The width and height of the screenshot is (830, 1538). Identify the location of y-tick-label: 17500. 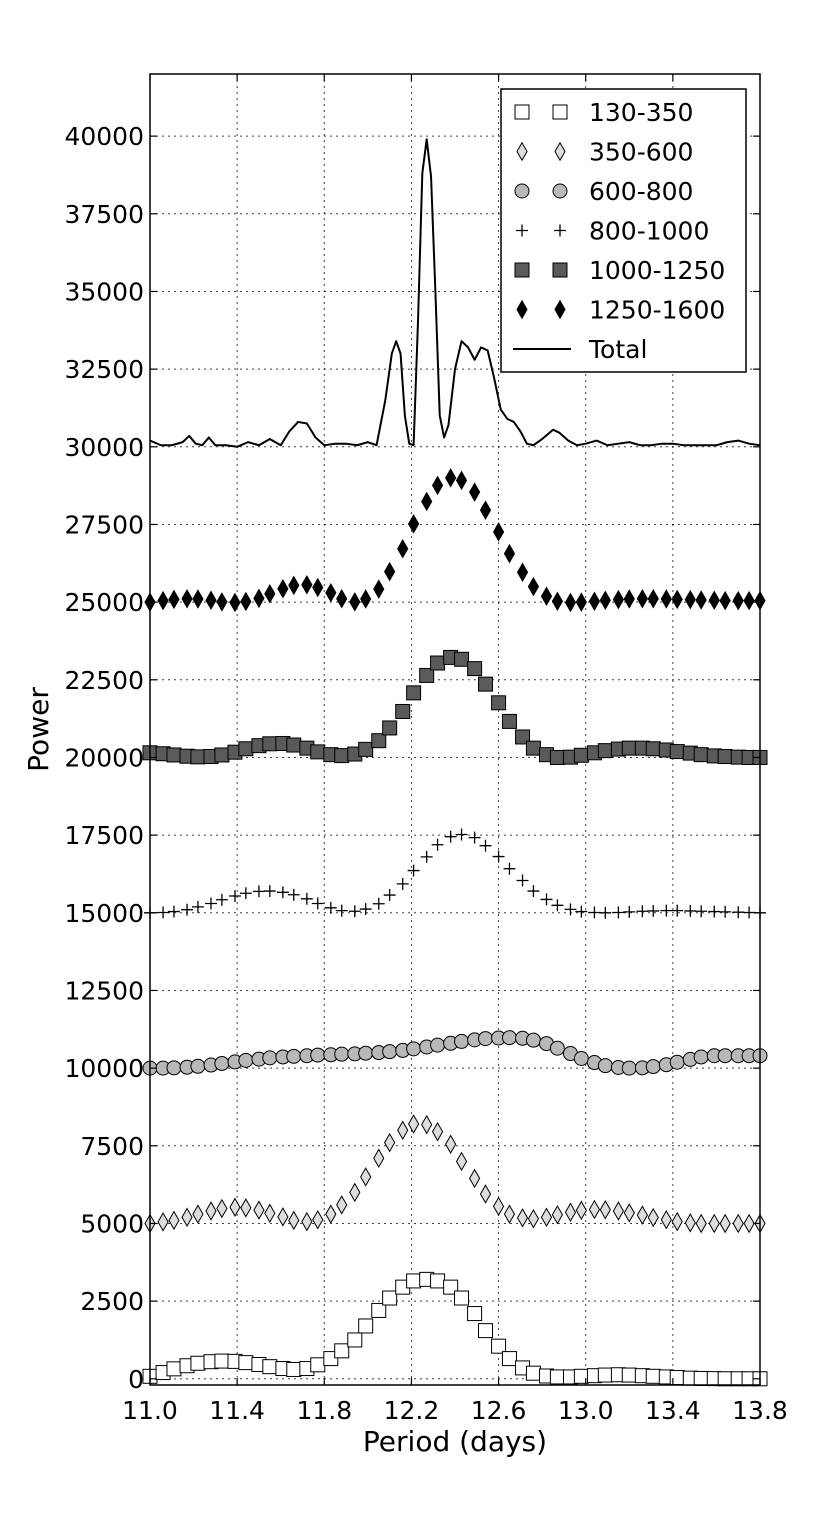
(104, 835).